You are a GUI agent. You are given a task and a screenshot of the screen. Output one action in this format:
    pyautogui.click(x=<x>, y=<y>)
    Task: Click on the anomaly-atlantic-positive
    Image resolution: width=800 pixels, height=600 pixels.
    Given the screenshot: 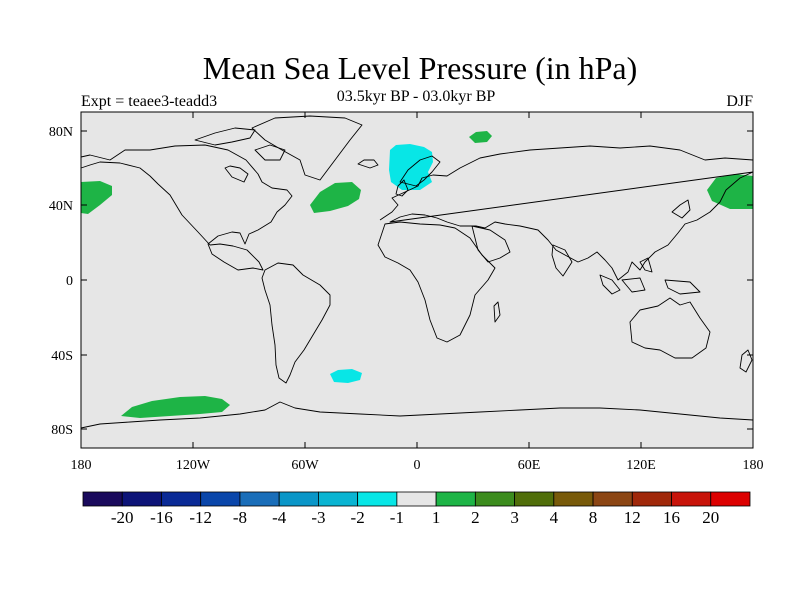 What is the action you would take?
    pyautogui.click(x=335, y=197)
    